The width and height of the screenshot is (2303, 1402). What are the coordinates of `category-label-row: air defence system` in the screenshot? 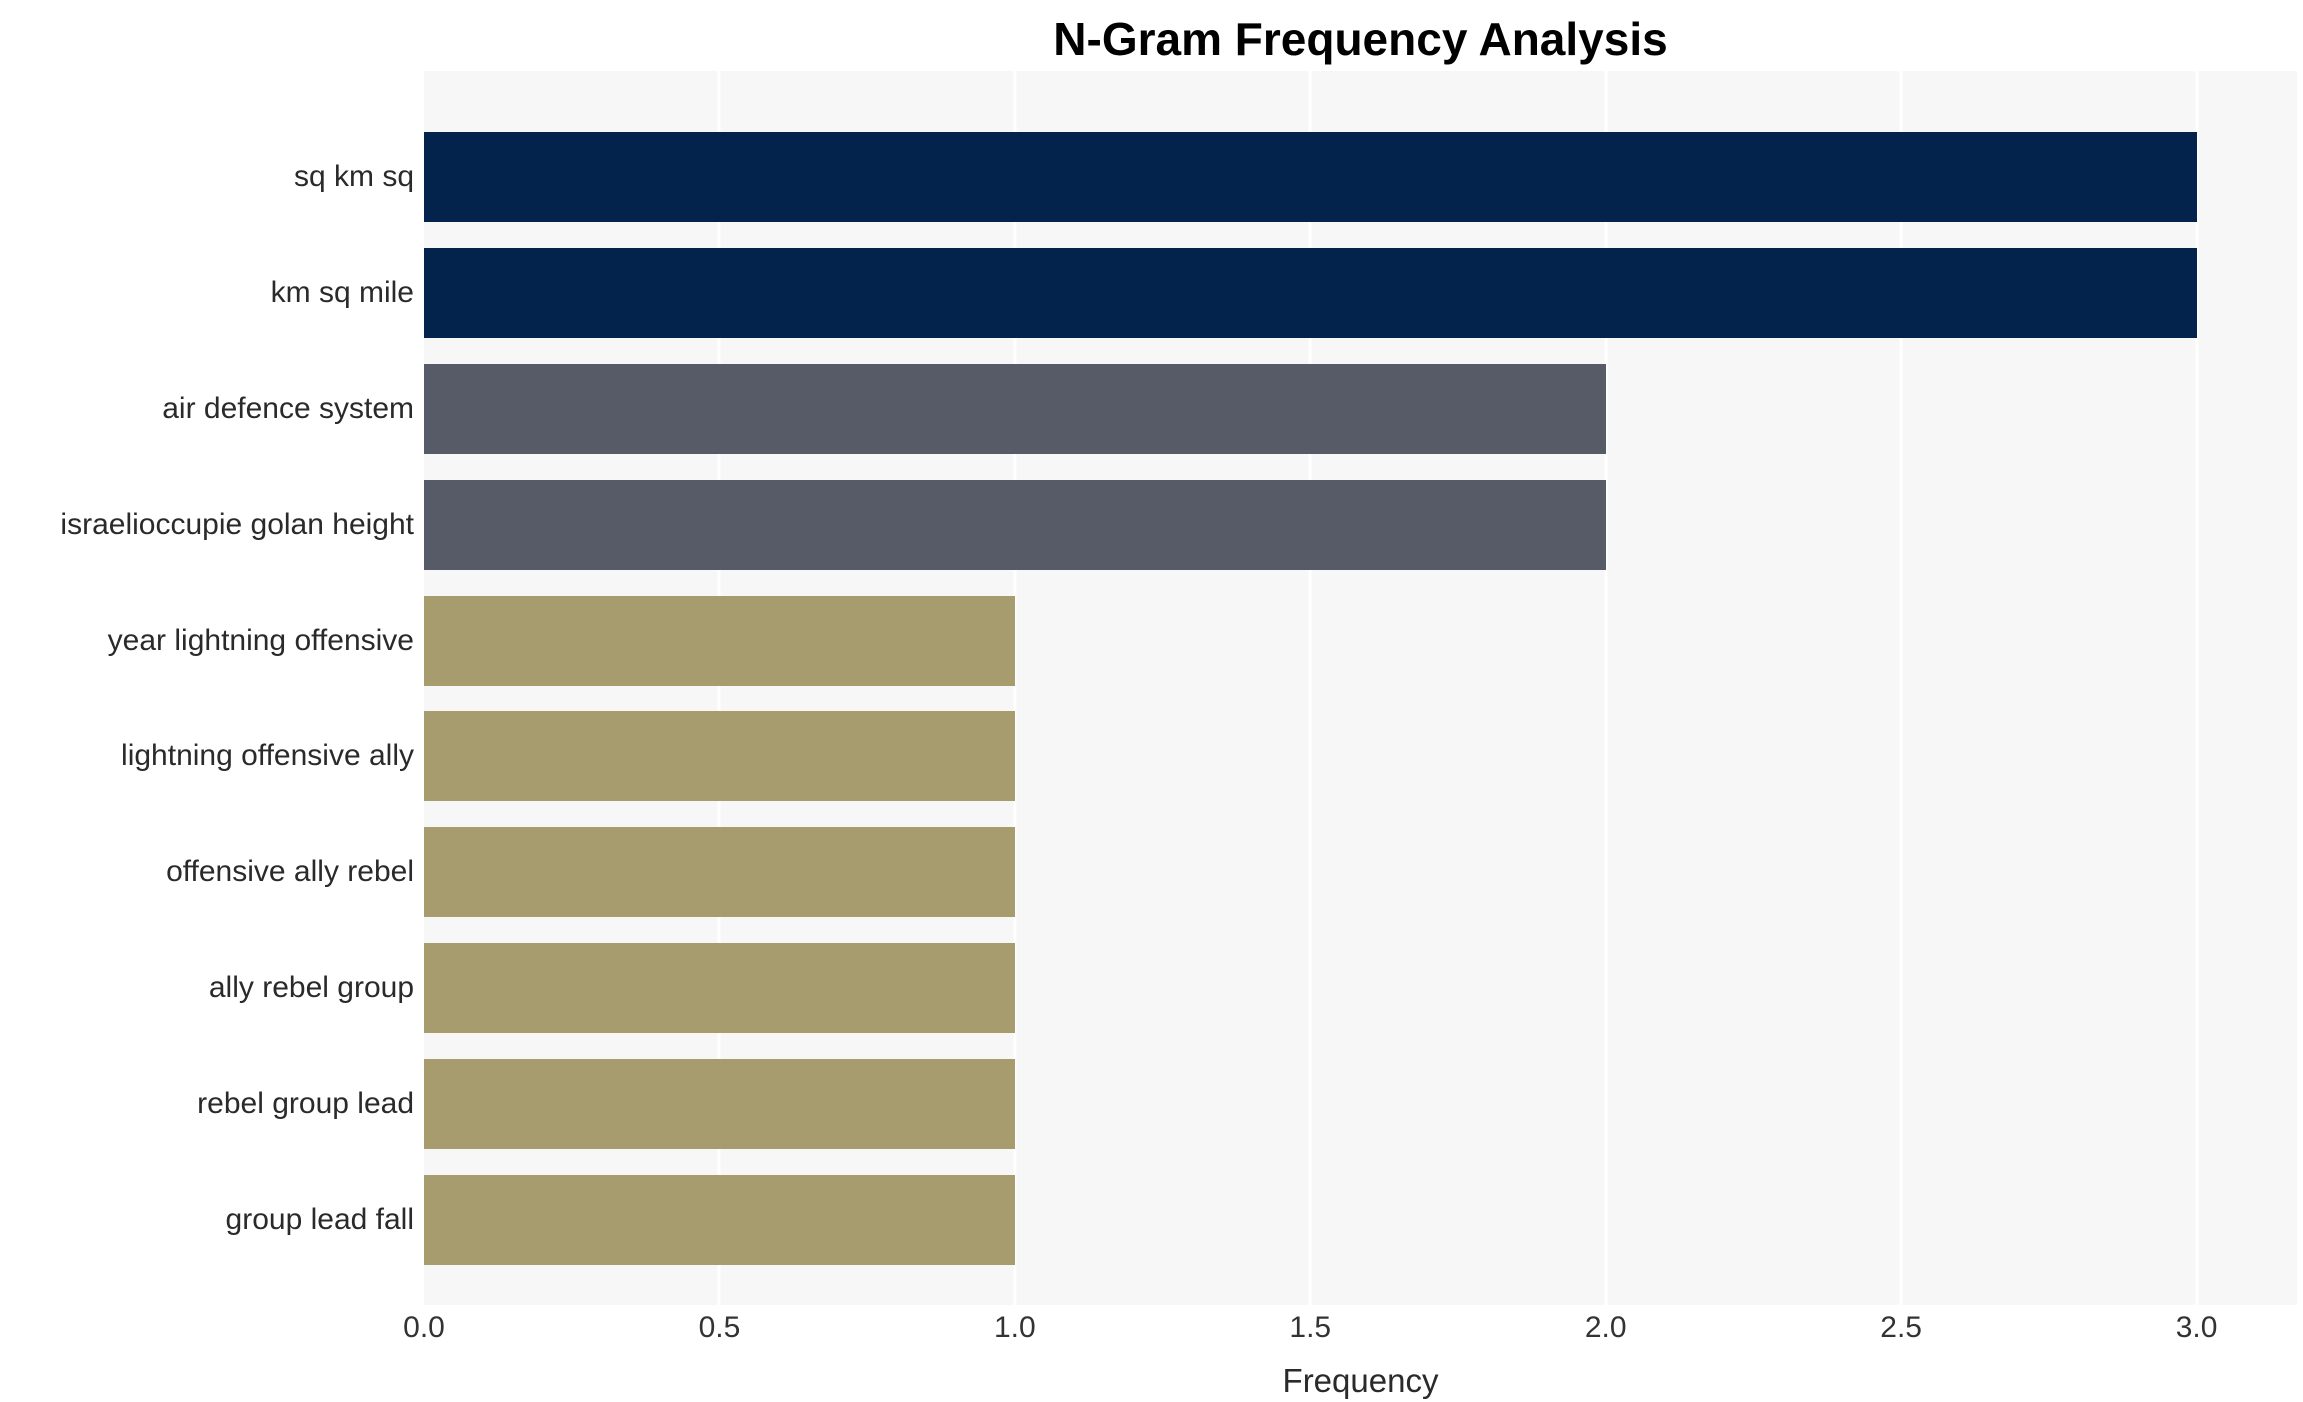 It's located at (212, 409).